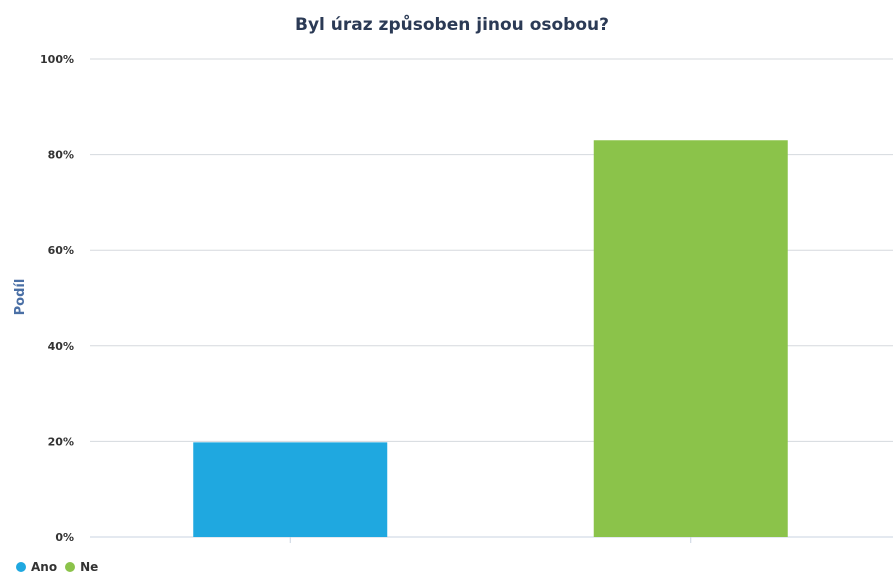  I want to click on y-tick-label: 80%, so click(61, 155).